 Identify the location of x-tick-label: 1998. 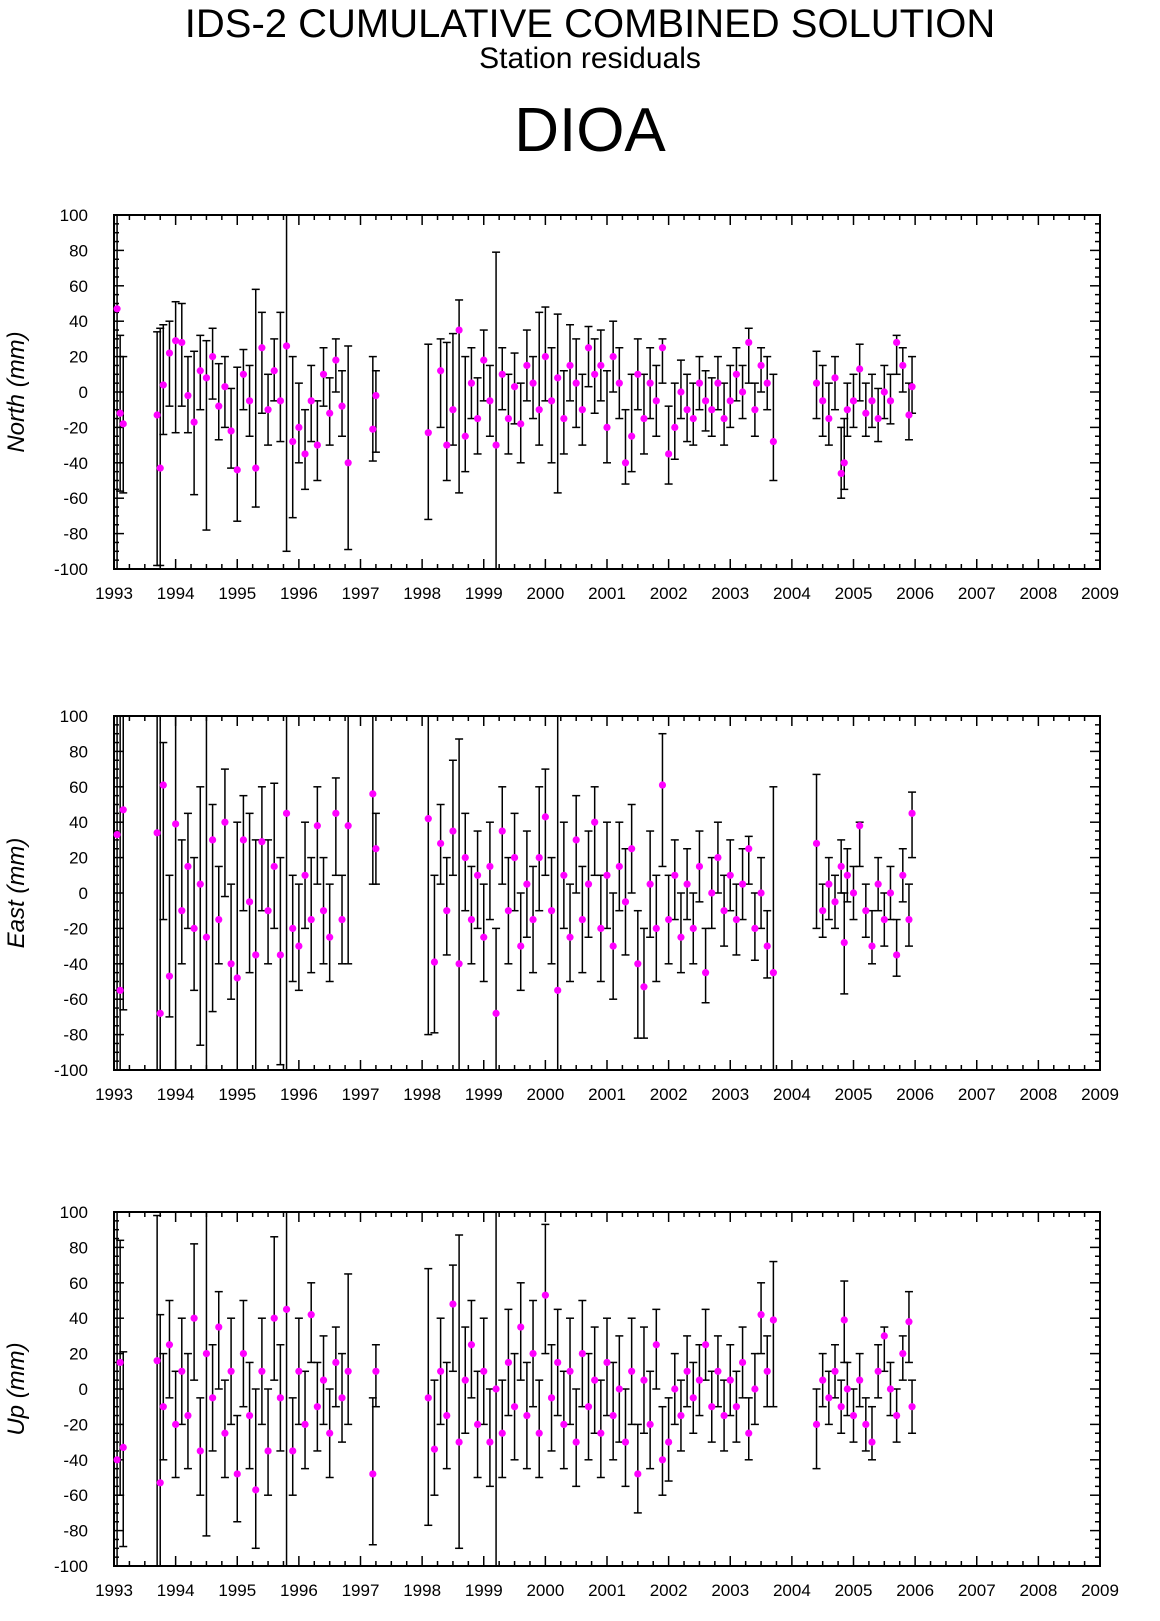
(422, 1590).